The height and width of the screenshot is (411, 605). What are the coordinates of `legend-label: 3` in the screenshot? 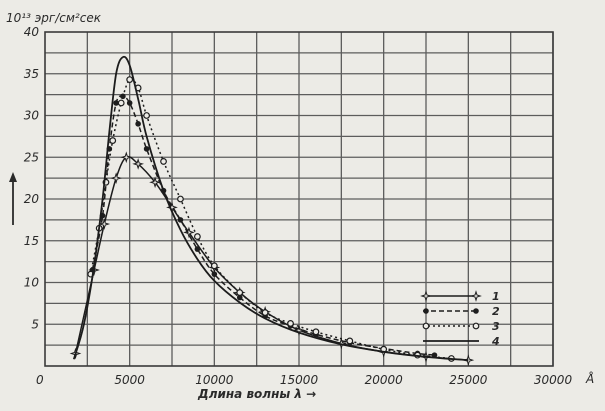 It's located at (496, 326).